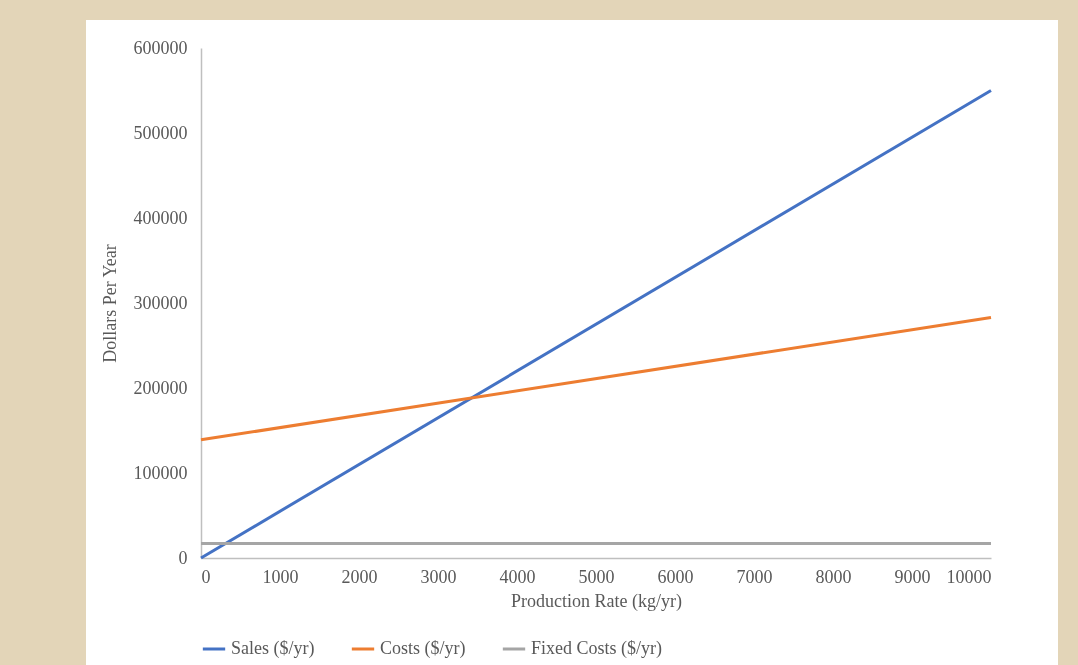 The height and width of the screenshot is (665, 1078). I want to click on x-tick-label: 3000, so click(438, 576).